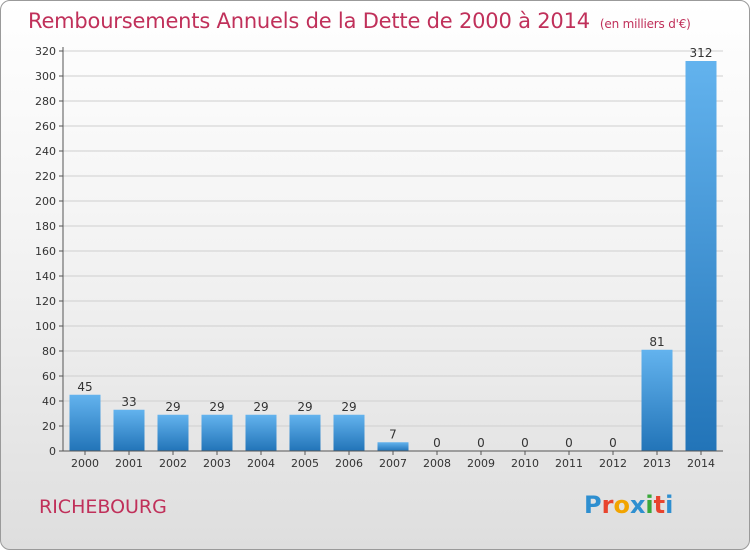 Image resolution: width=750 pixels, height=550 pixels. What do you see at coordinates (701, 463) in the screenshot?
I see `x-tick-label-2014: 2014` at bounding box center [701, 463].